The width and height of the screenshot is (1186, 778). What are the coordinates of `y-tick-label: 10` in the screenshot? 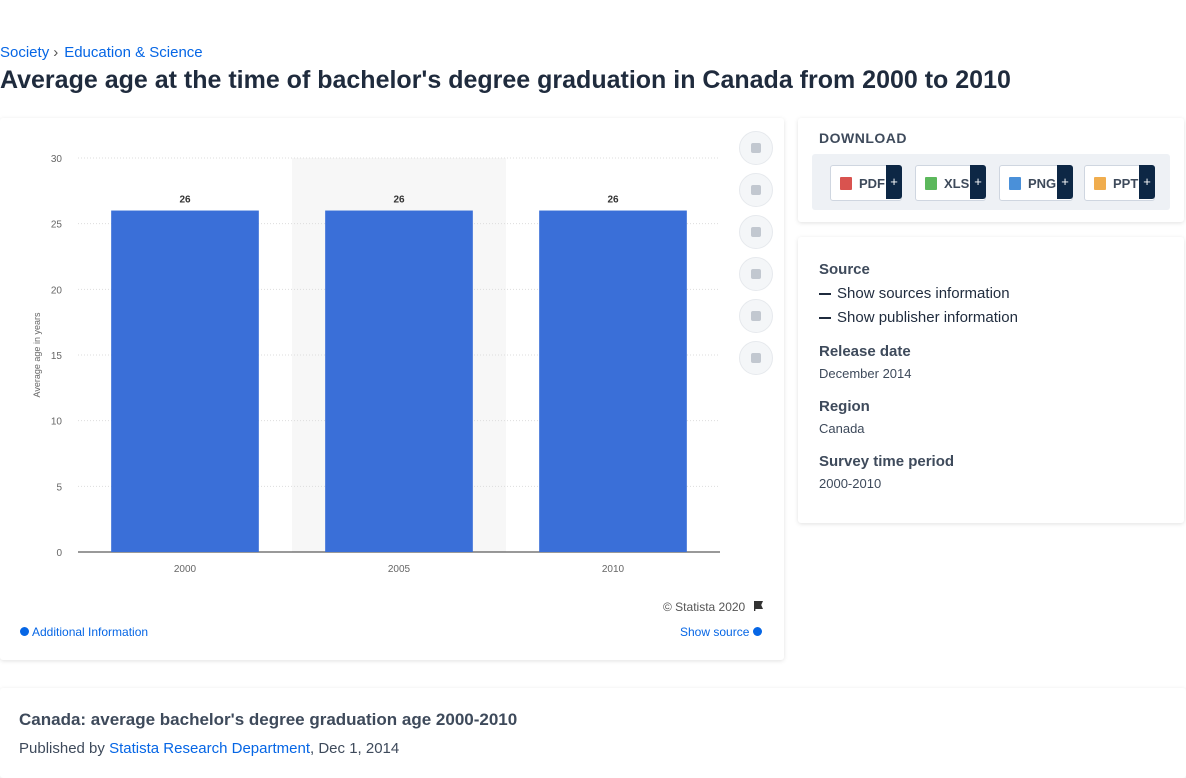 It's located at (57, 422).